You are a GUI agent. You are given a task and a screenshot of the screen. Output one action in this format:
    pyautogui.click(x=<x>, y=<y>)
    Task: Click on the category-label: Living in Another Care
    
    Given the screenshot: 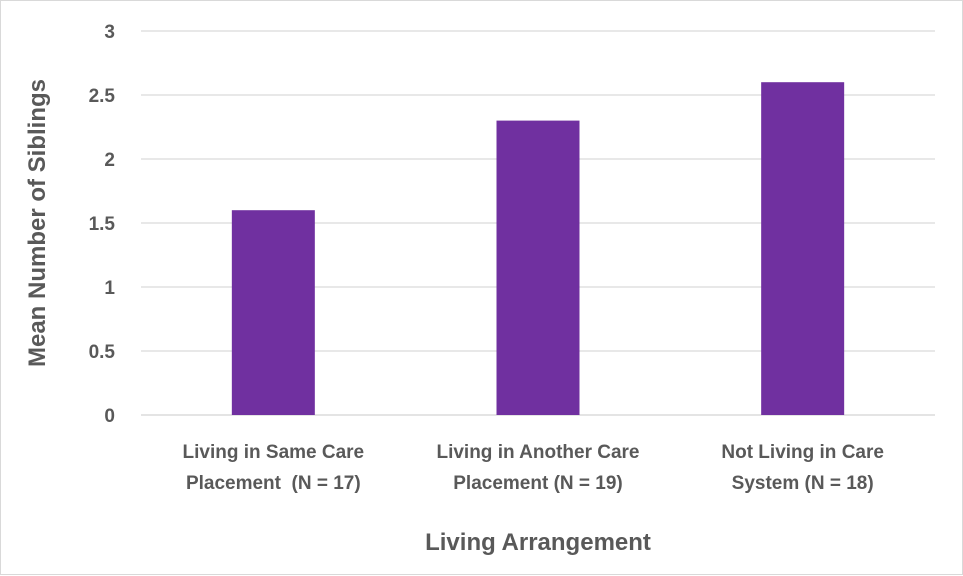 What is the action you would take?
    pyautogui.click(x=537, y=452)
    